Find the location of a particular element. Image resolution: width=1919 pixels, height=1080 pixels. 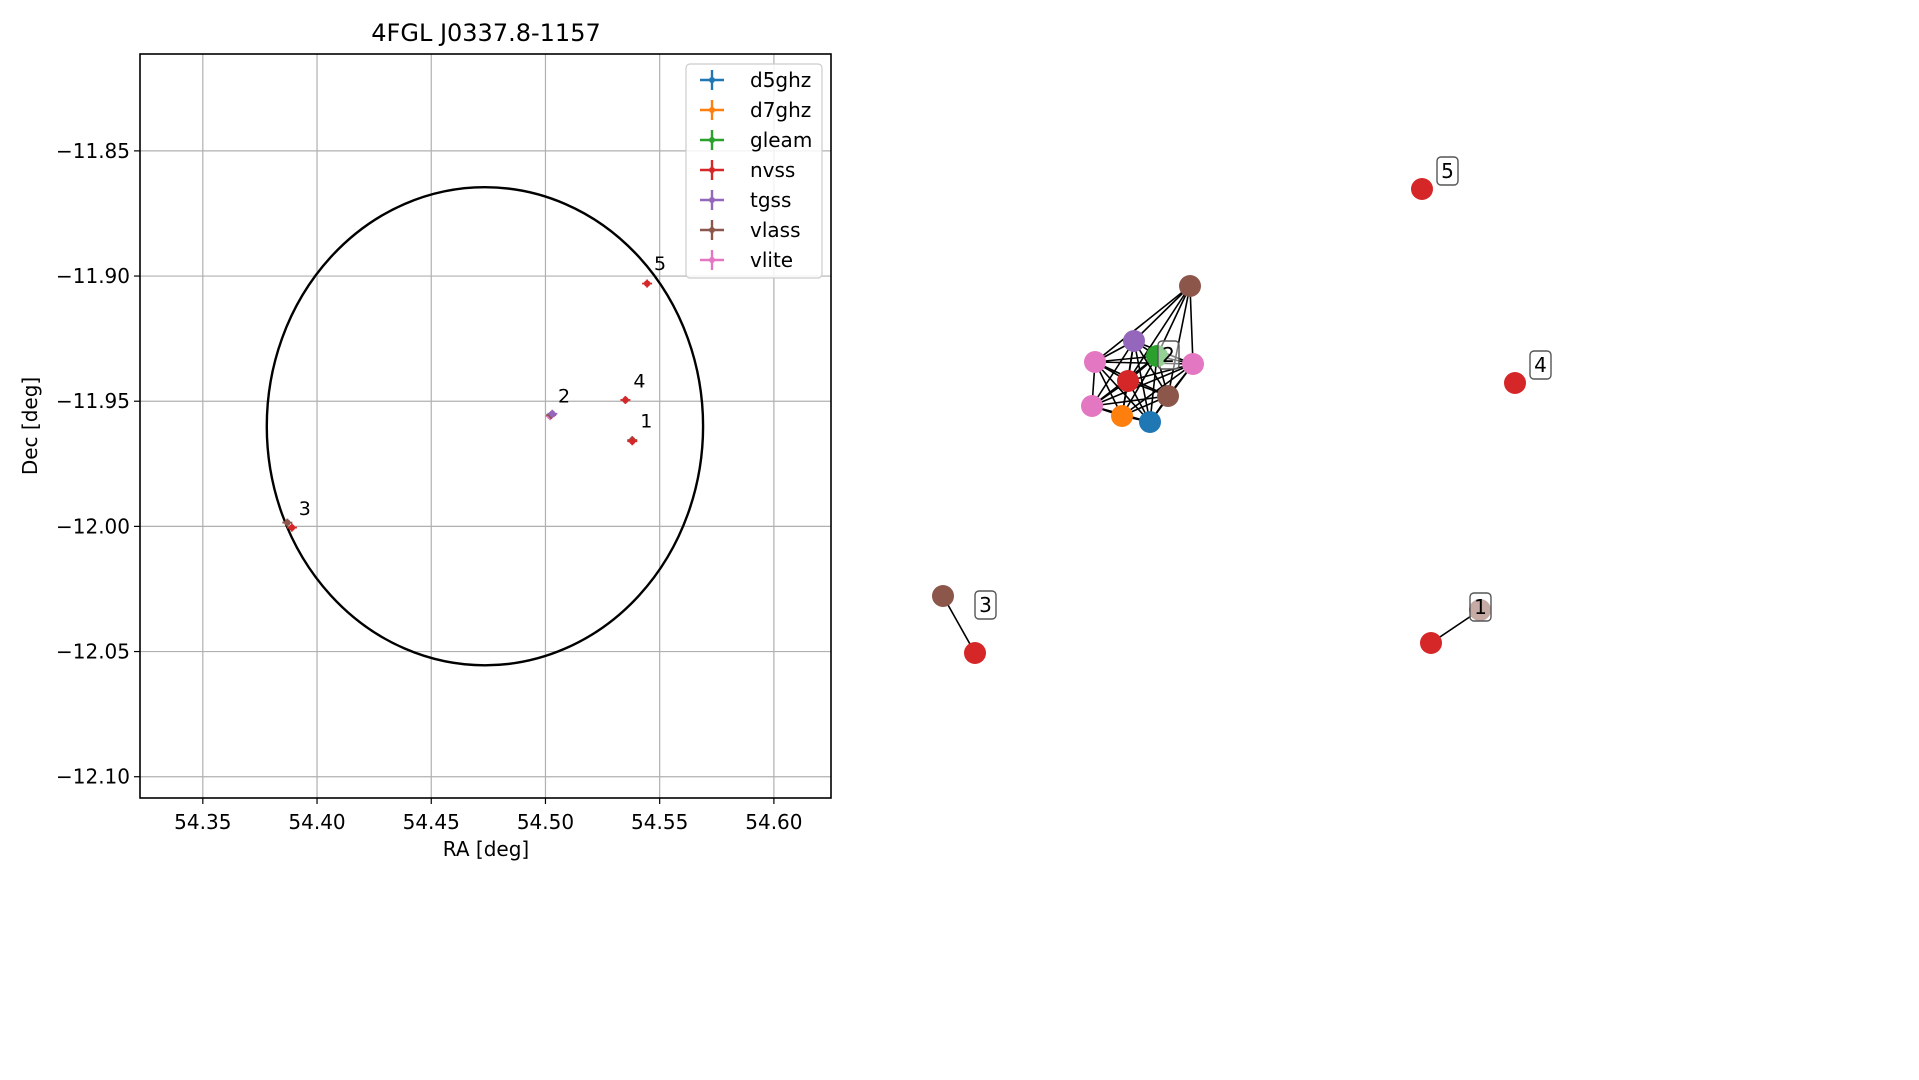

point-annotation: 5 is located at coordinates (660, 264).